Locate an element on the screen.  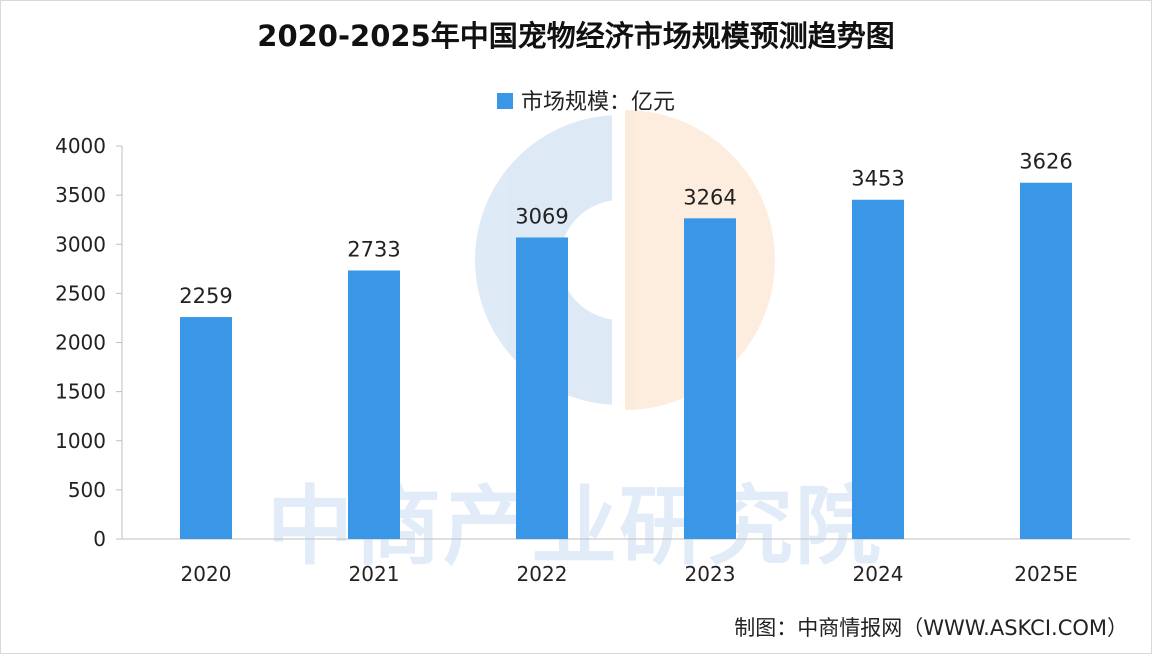
bar-2022 is located at coordinates (542, 388).